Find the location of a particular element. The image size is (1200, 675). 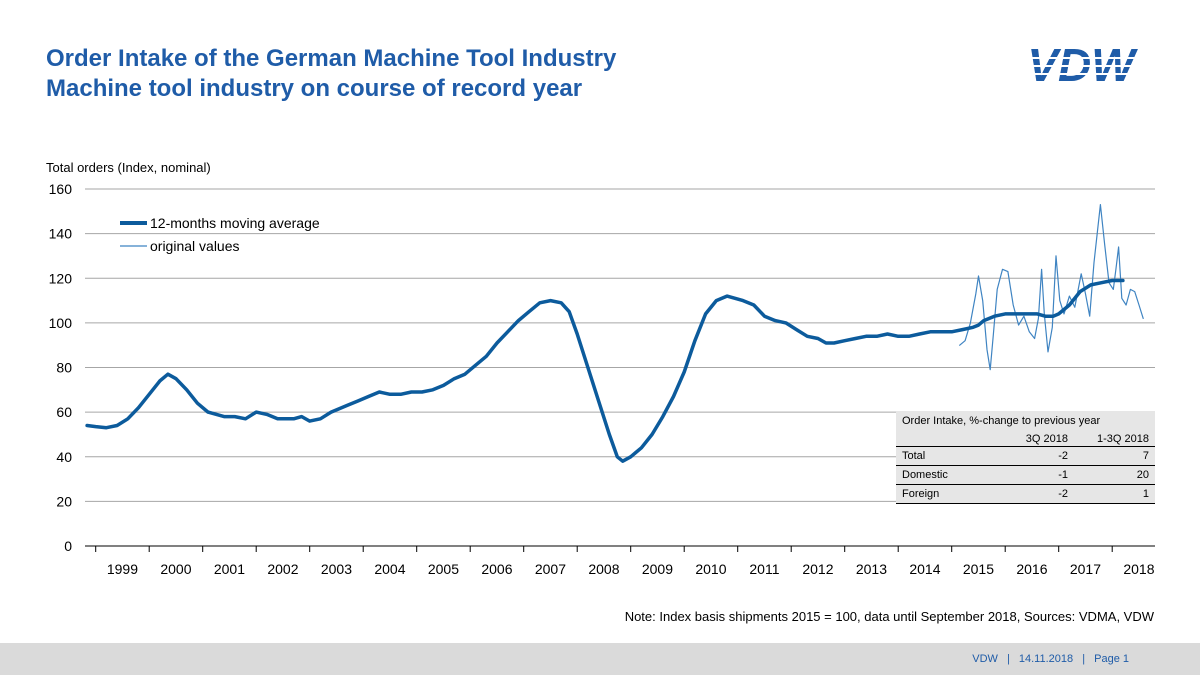

footer-page: Page 1 is located at coordinates (1111, 659).